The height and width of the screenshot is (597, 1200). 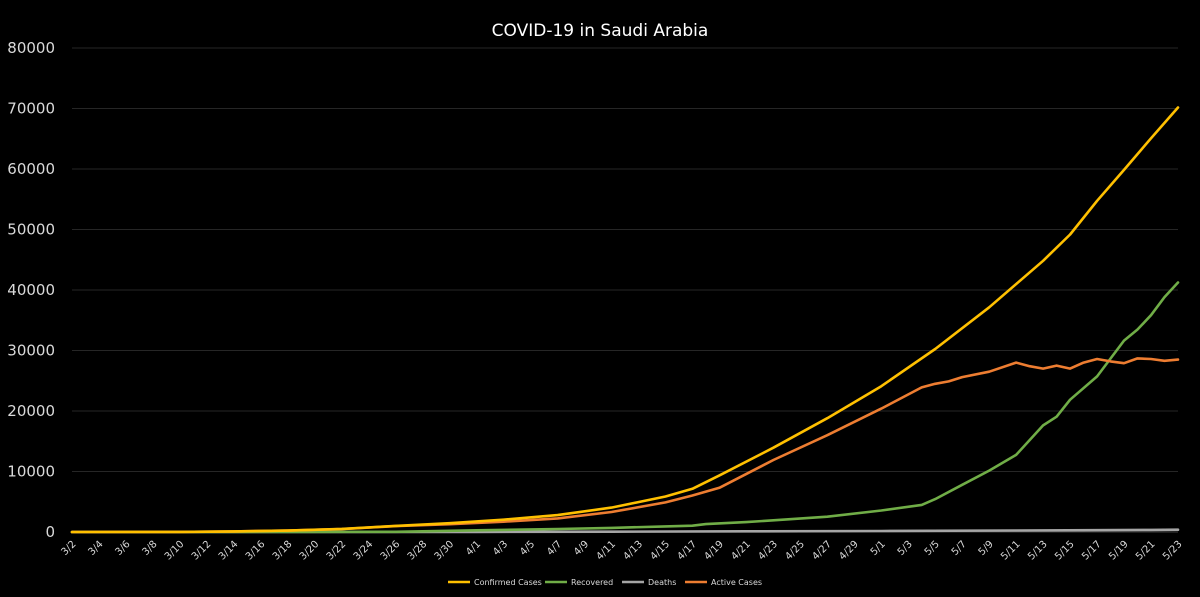 What do you see at coordinates (905, 548) in the screenshot?
I see `x-tick-label: 5/3` at bounding box center [905, 548].